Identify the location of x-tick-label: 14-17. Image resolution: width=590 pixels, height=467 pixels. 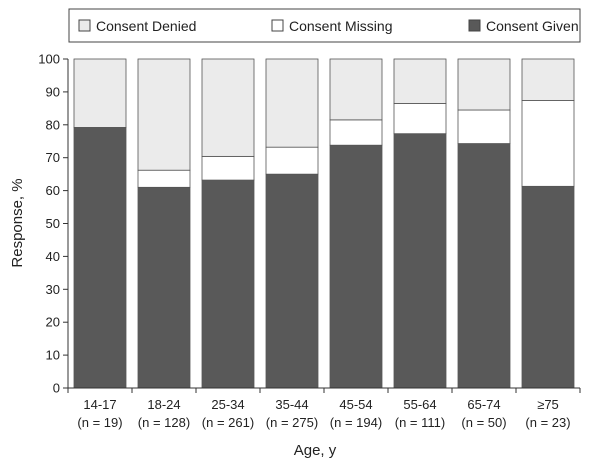
(99, 404).